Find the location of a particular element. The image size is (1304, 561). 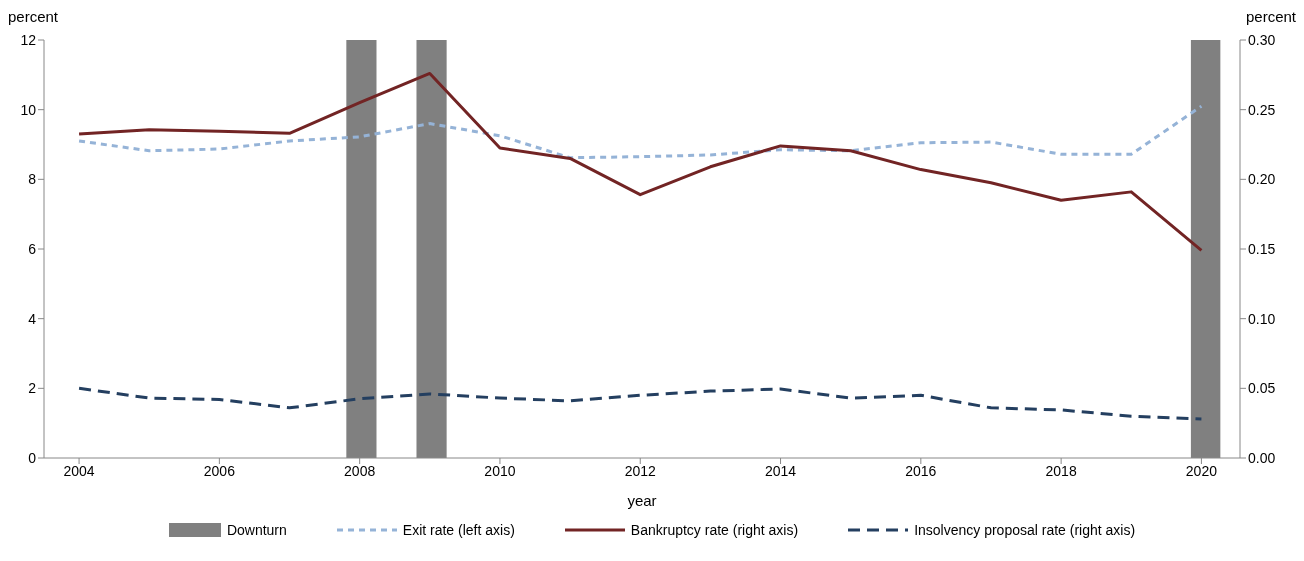

x-tick-label: 2010 is located at coordinates (500, 470).